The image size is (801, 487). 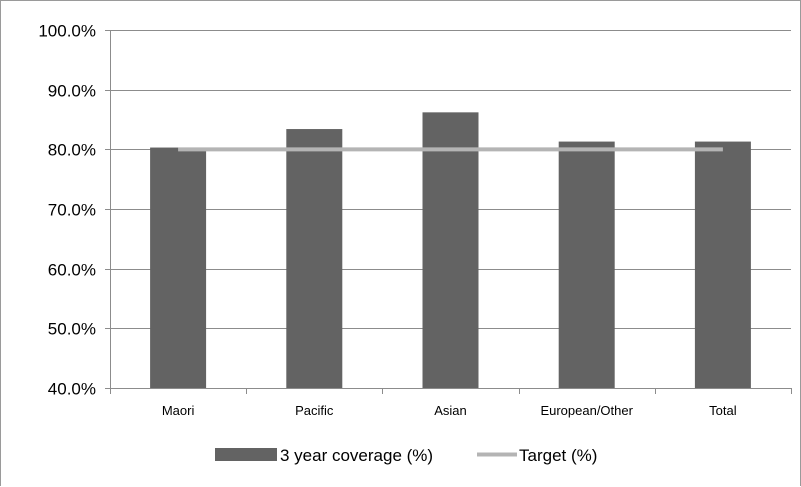 I want to click on bar-total, so click(x=722, y=264).